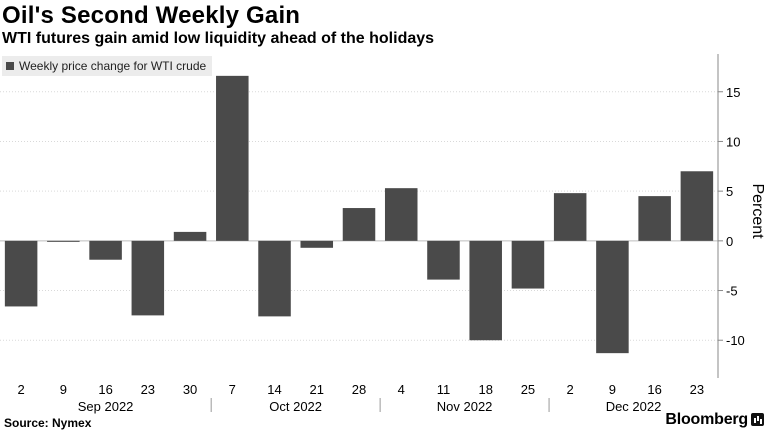 This screenshot has height=432, width=768. I want to click on x-tick-label: 30, so click(190, 389).